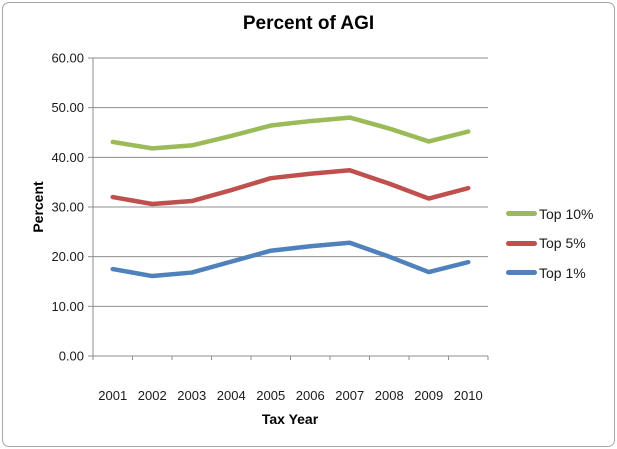 This screenshot has height=449, width=617. I want to click on legend-label: Top 1%, so click(562, 272).